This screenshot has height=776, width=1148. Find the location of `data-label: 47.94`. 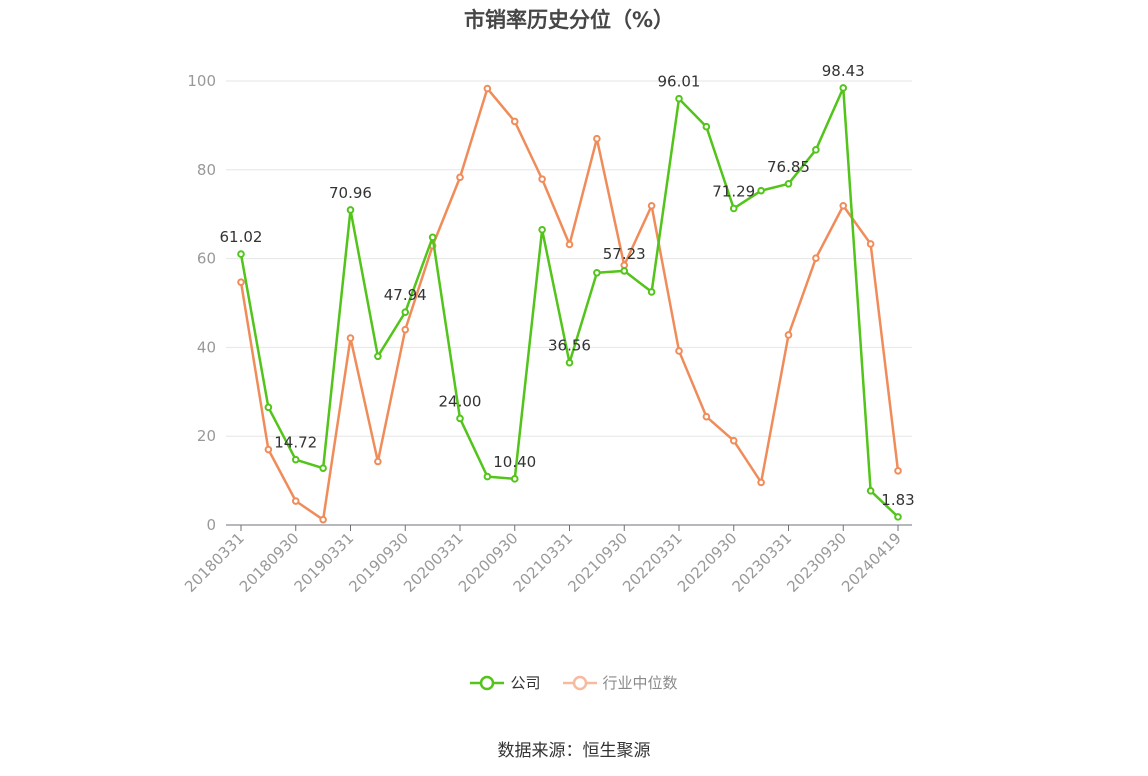

data-label: 47.94 is located at coordinates (405, 295).